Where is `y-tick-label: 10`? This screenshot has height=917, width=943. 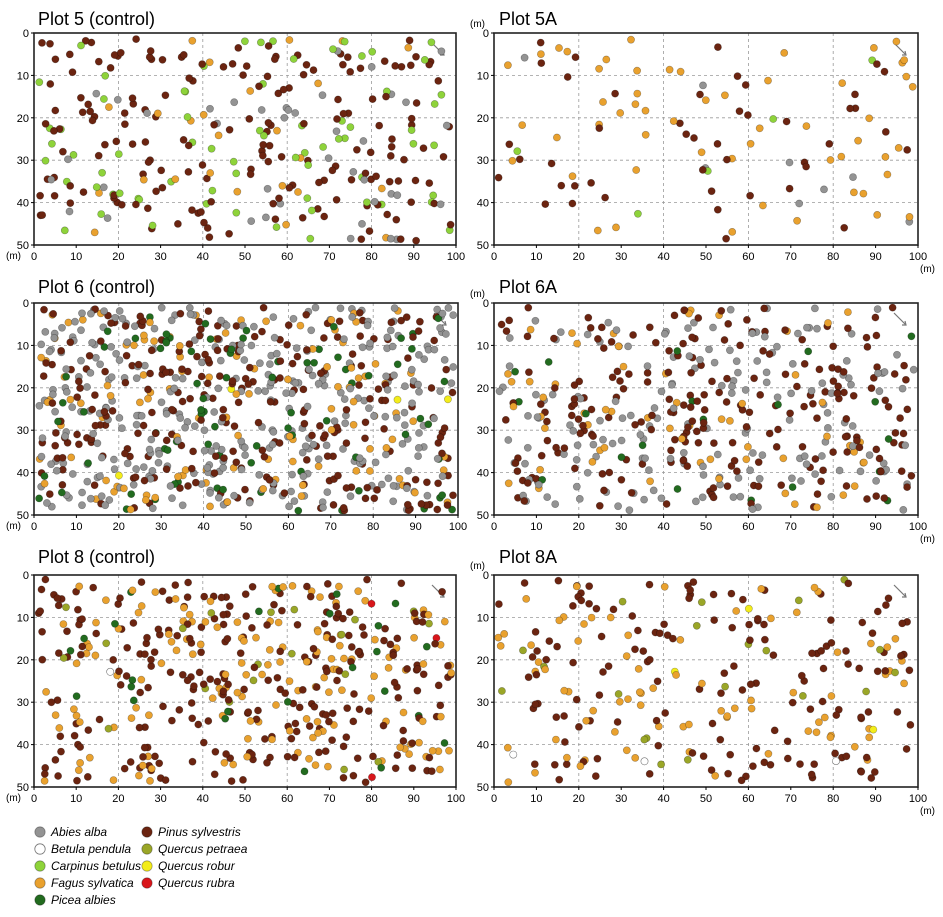
y-tick-label: 10 is located at coordinates (483, 76).